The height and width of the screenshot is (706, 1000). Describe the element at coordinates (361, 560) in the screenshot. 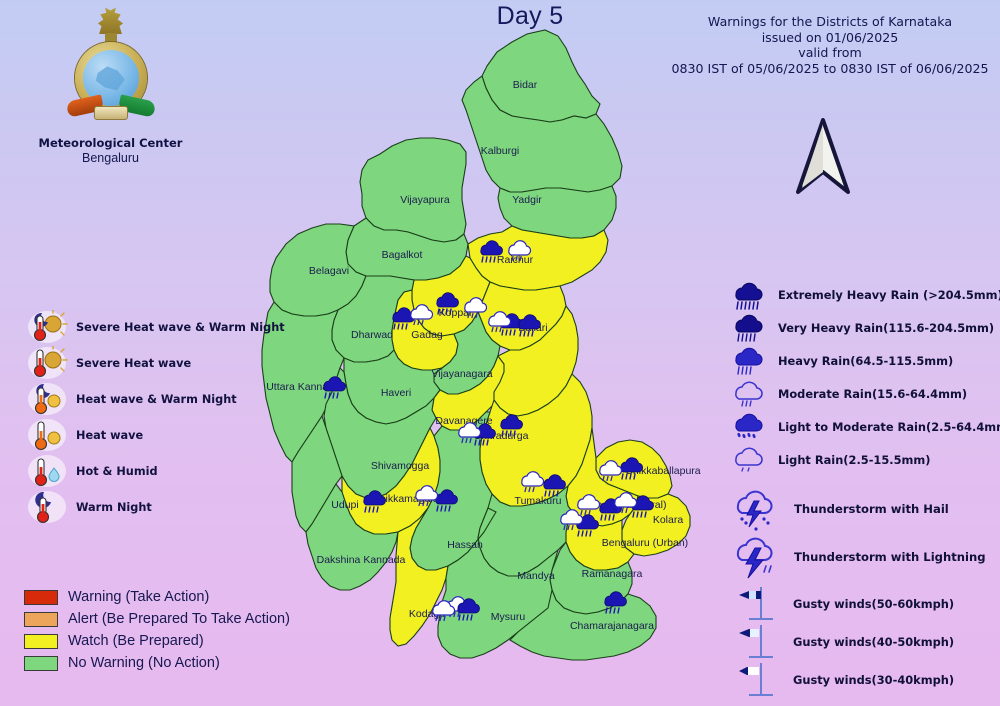

I see `district-label: Dakshina Kannada` at that location.